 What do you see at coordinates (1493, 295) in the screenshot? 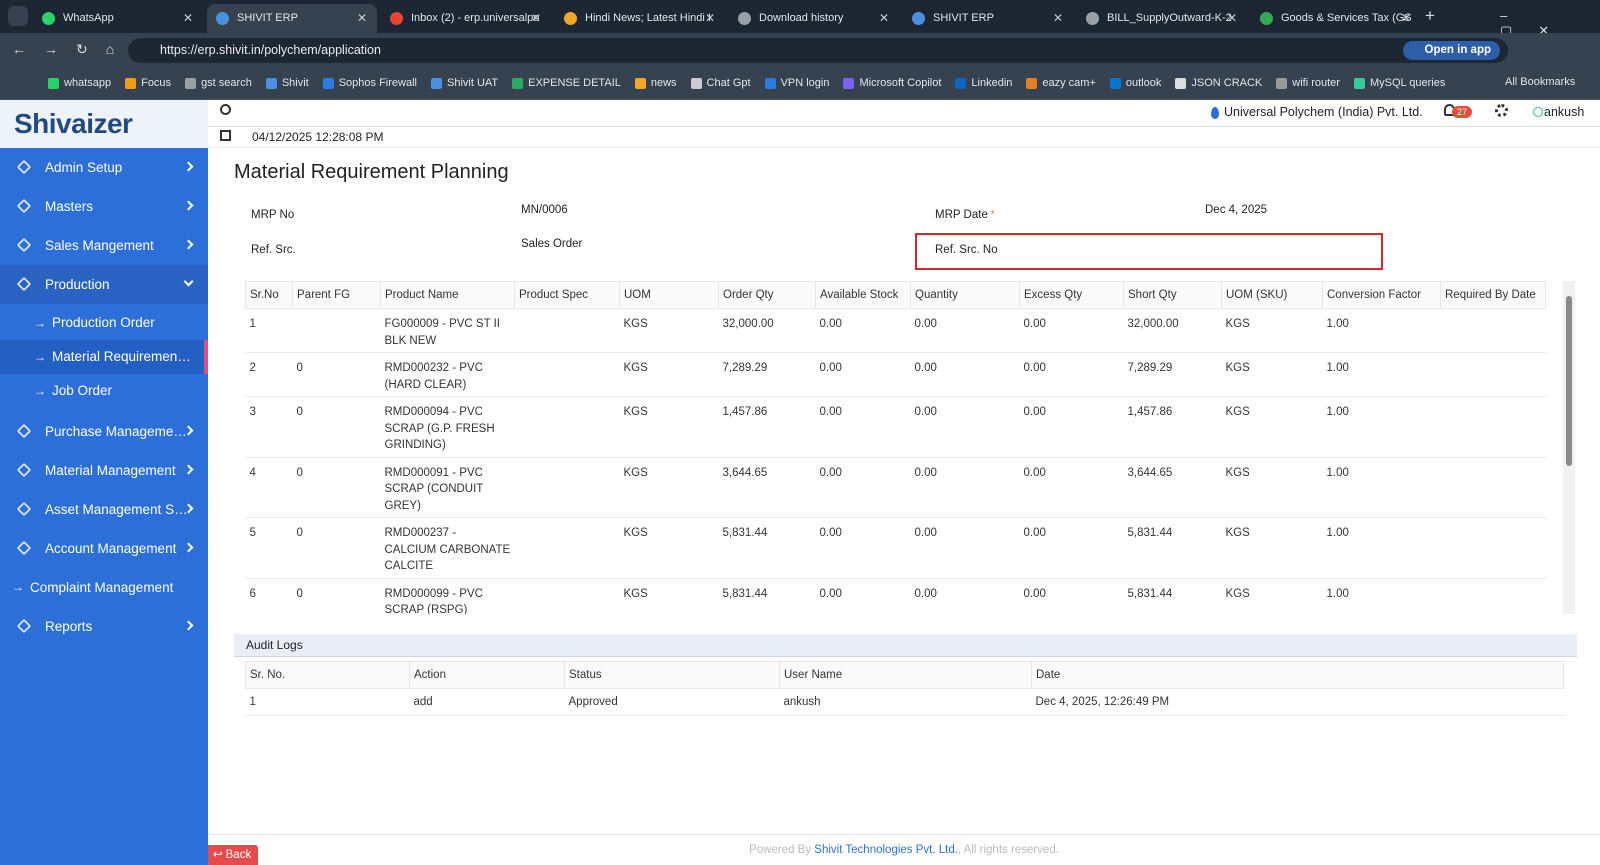
I see `column-header: Required By Date` at bounding box center [1493, 295].